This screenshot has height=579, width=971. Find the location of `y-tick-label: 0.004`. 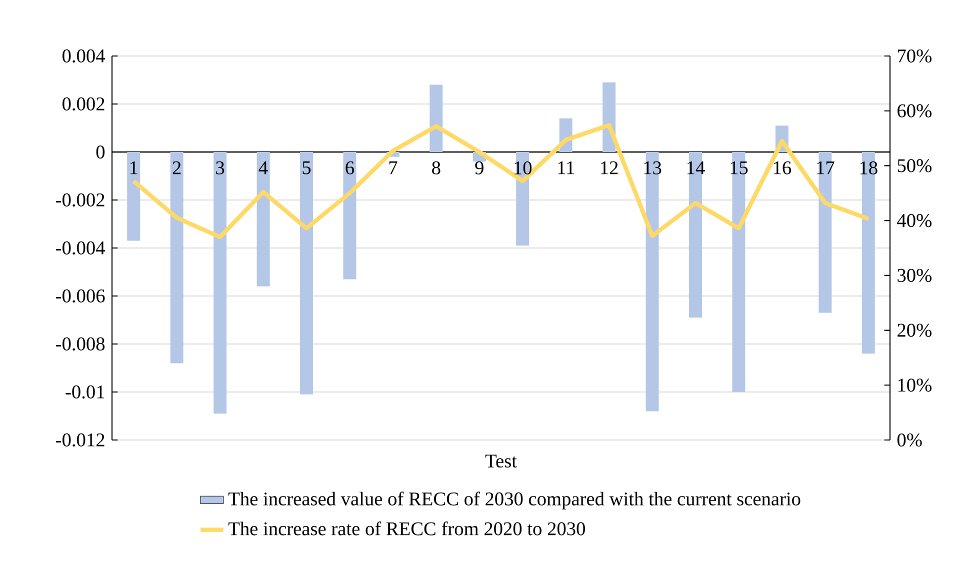

y-tick-label: 0.004 is located at coordinates (83, 56).